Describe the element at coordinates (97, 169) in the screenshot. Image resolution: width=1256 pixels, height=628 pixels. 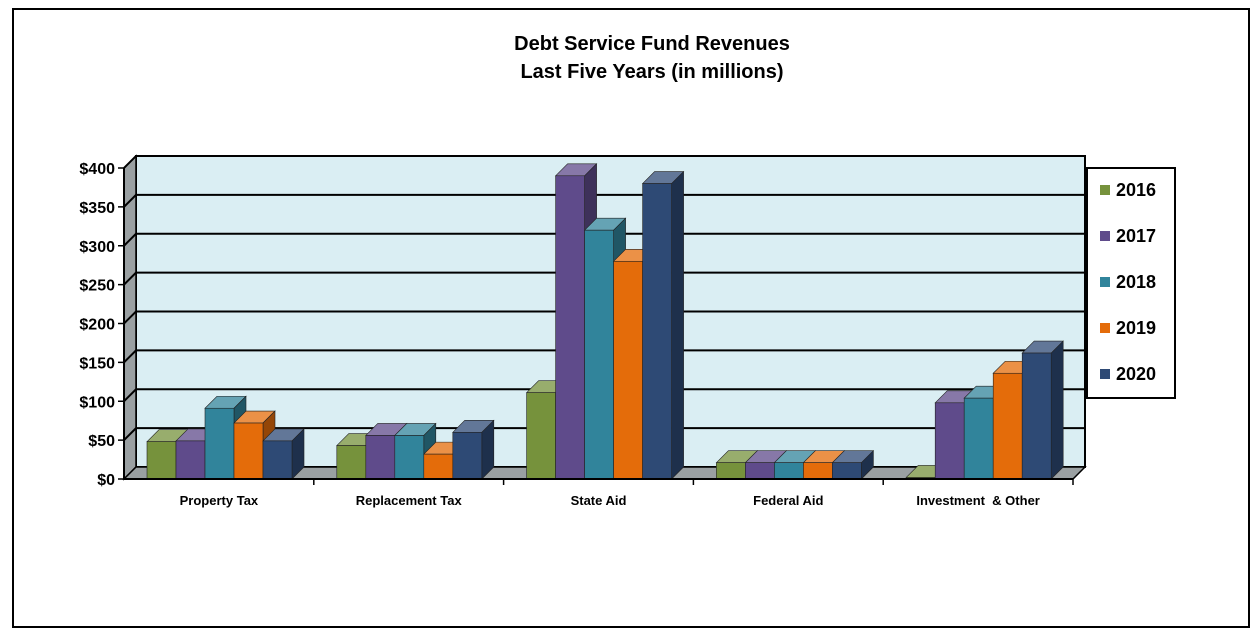
I see `y-tick-label: $400` at that location.